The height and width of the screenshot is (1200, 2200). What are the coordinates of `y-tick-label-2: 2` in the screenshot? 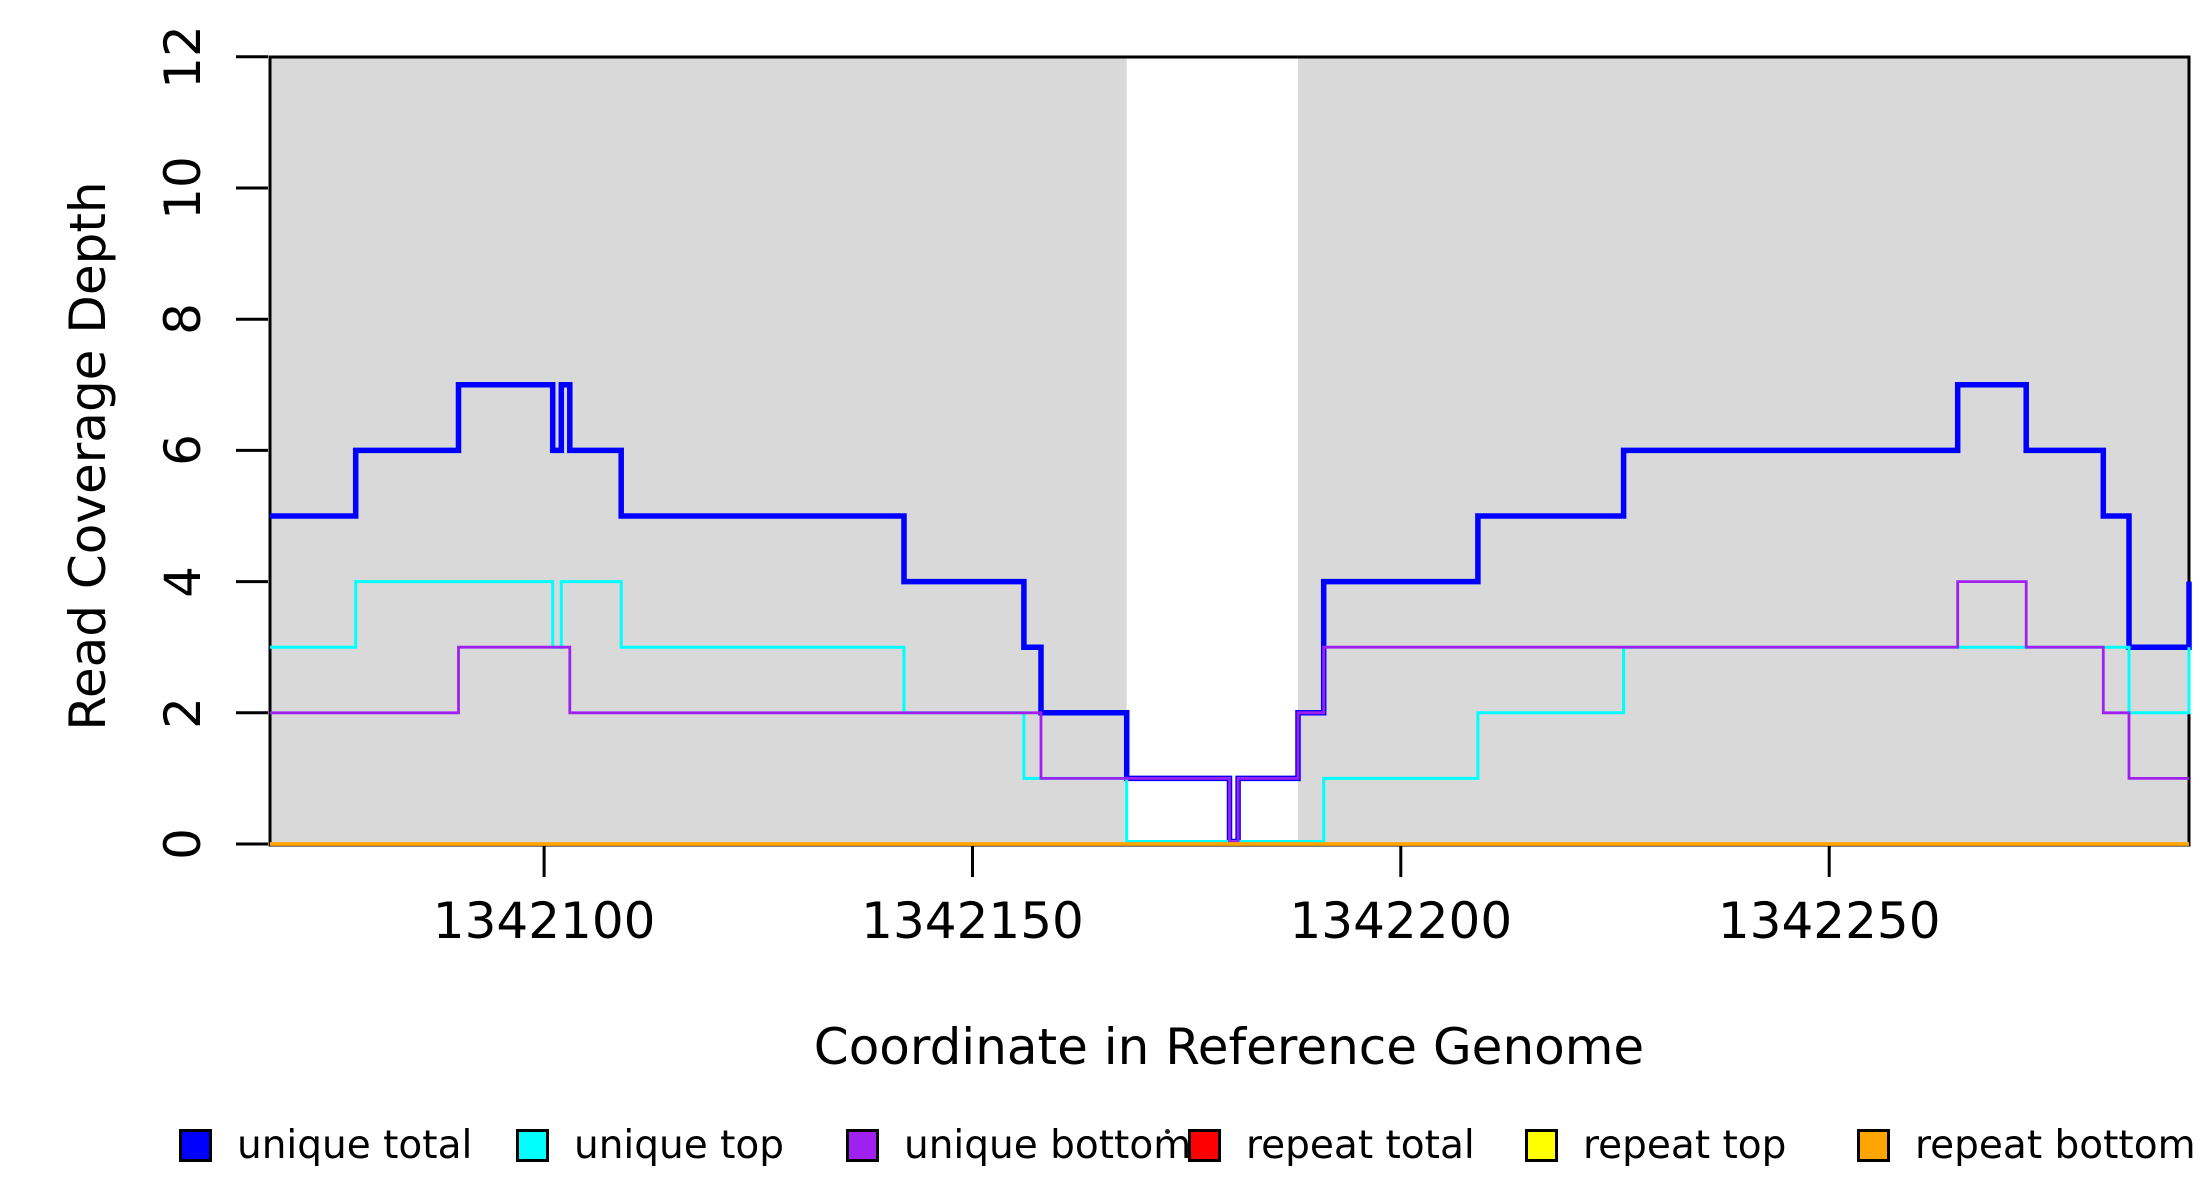 It's located at (183, 712).